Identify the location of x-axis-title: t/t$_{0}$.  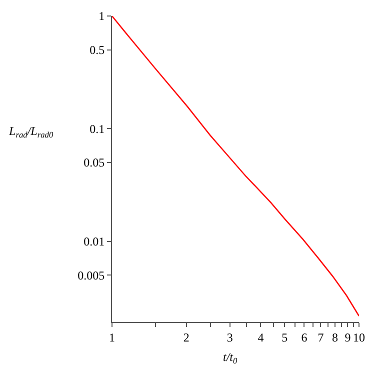
(230, 358).